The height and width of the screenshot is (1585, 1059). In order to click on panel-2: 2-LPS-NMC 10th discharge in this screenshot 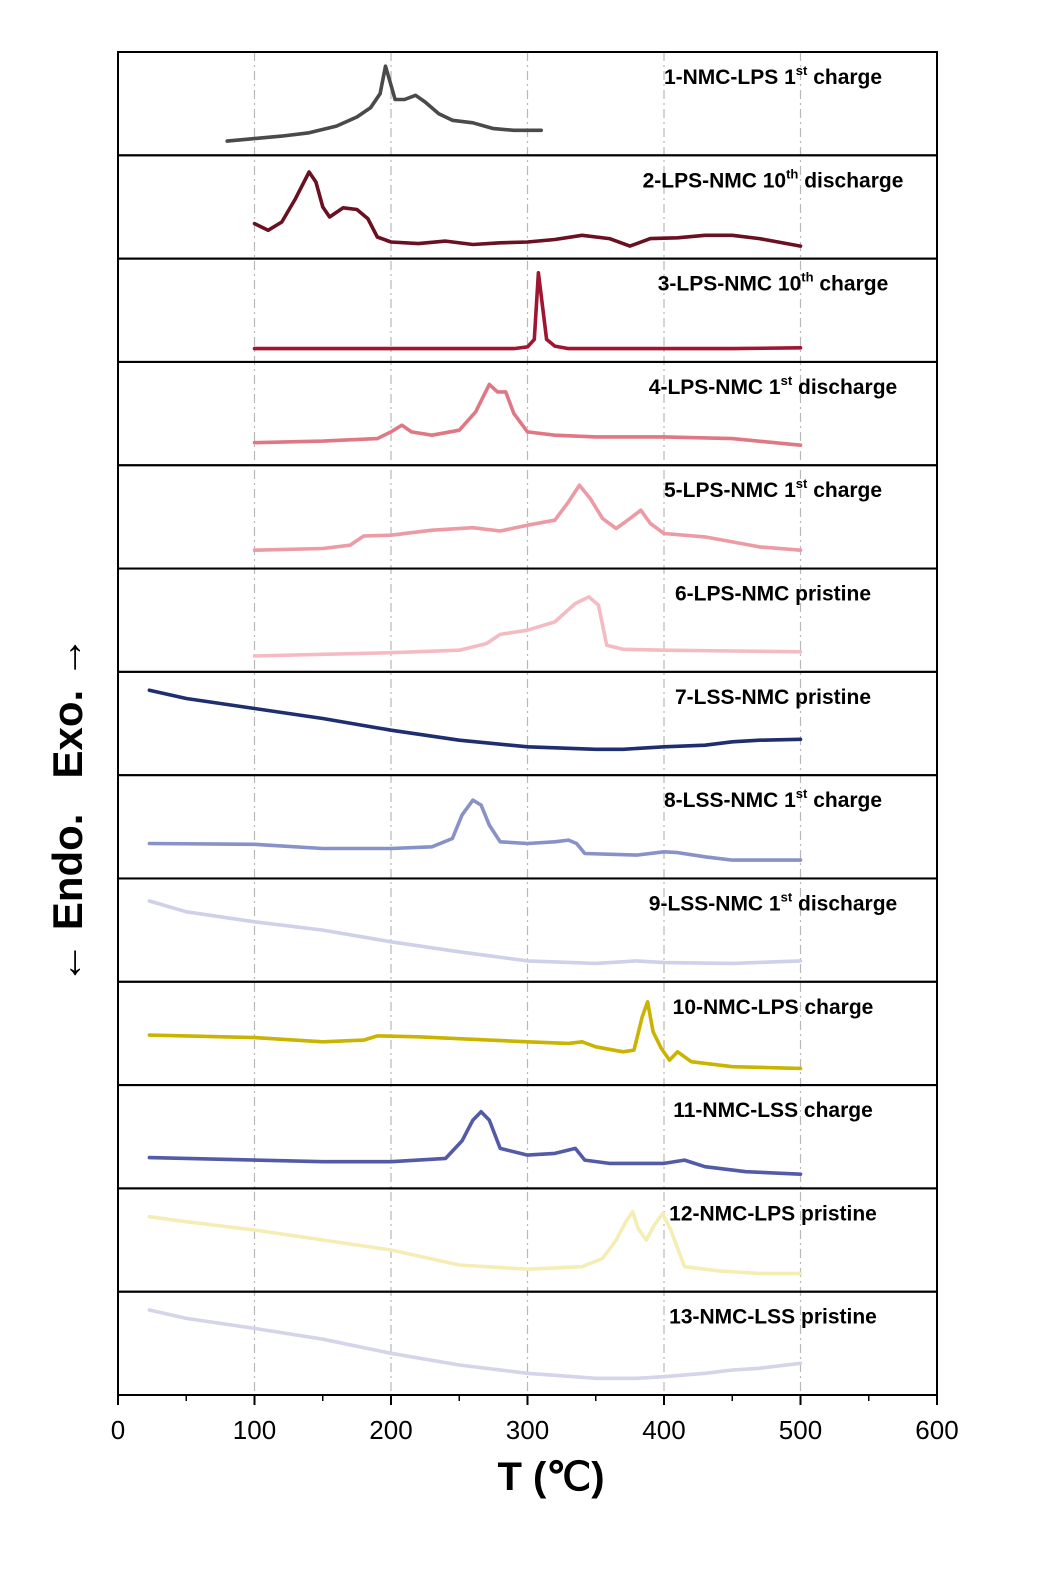, I will do `click(527, 207)`.